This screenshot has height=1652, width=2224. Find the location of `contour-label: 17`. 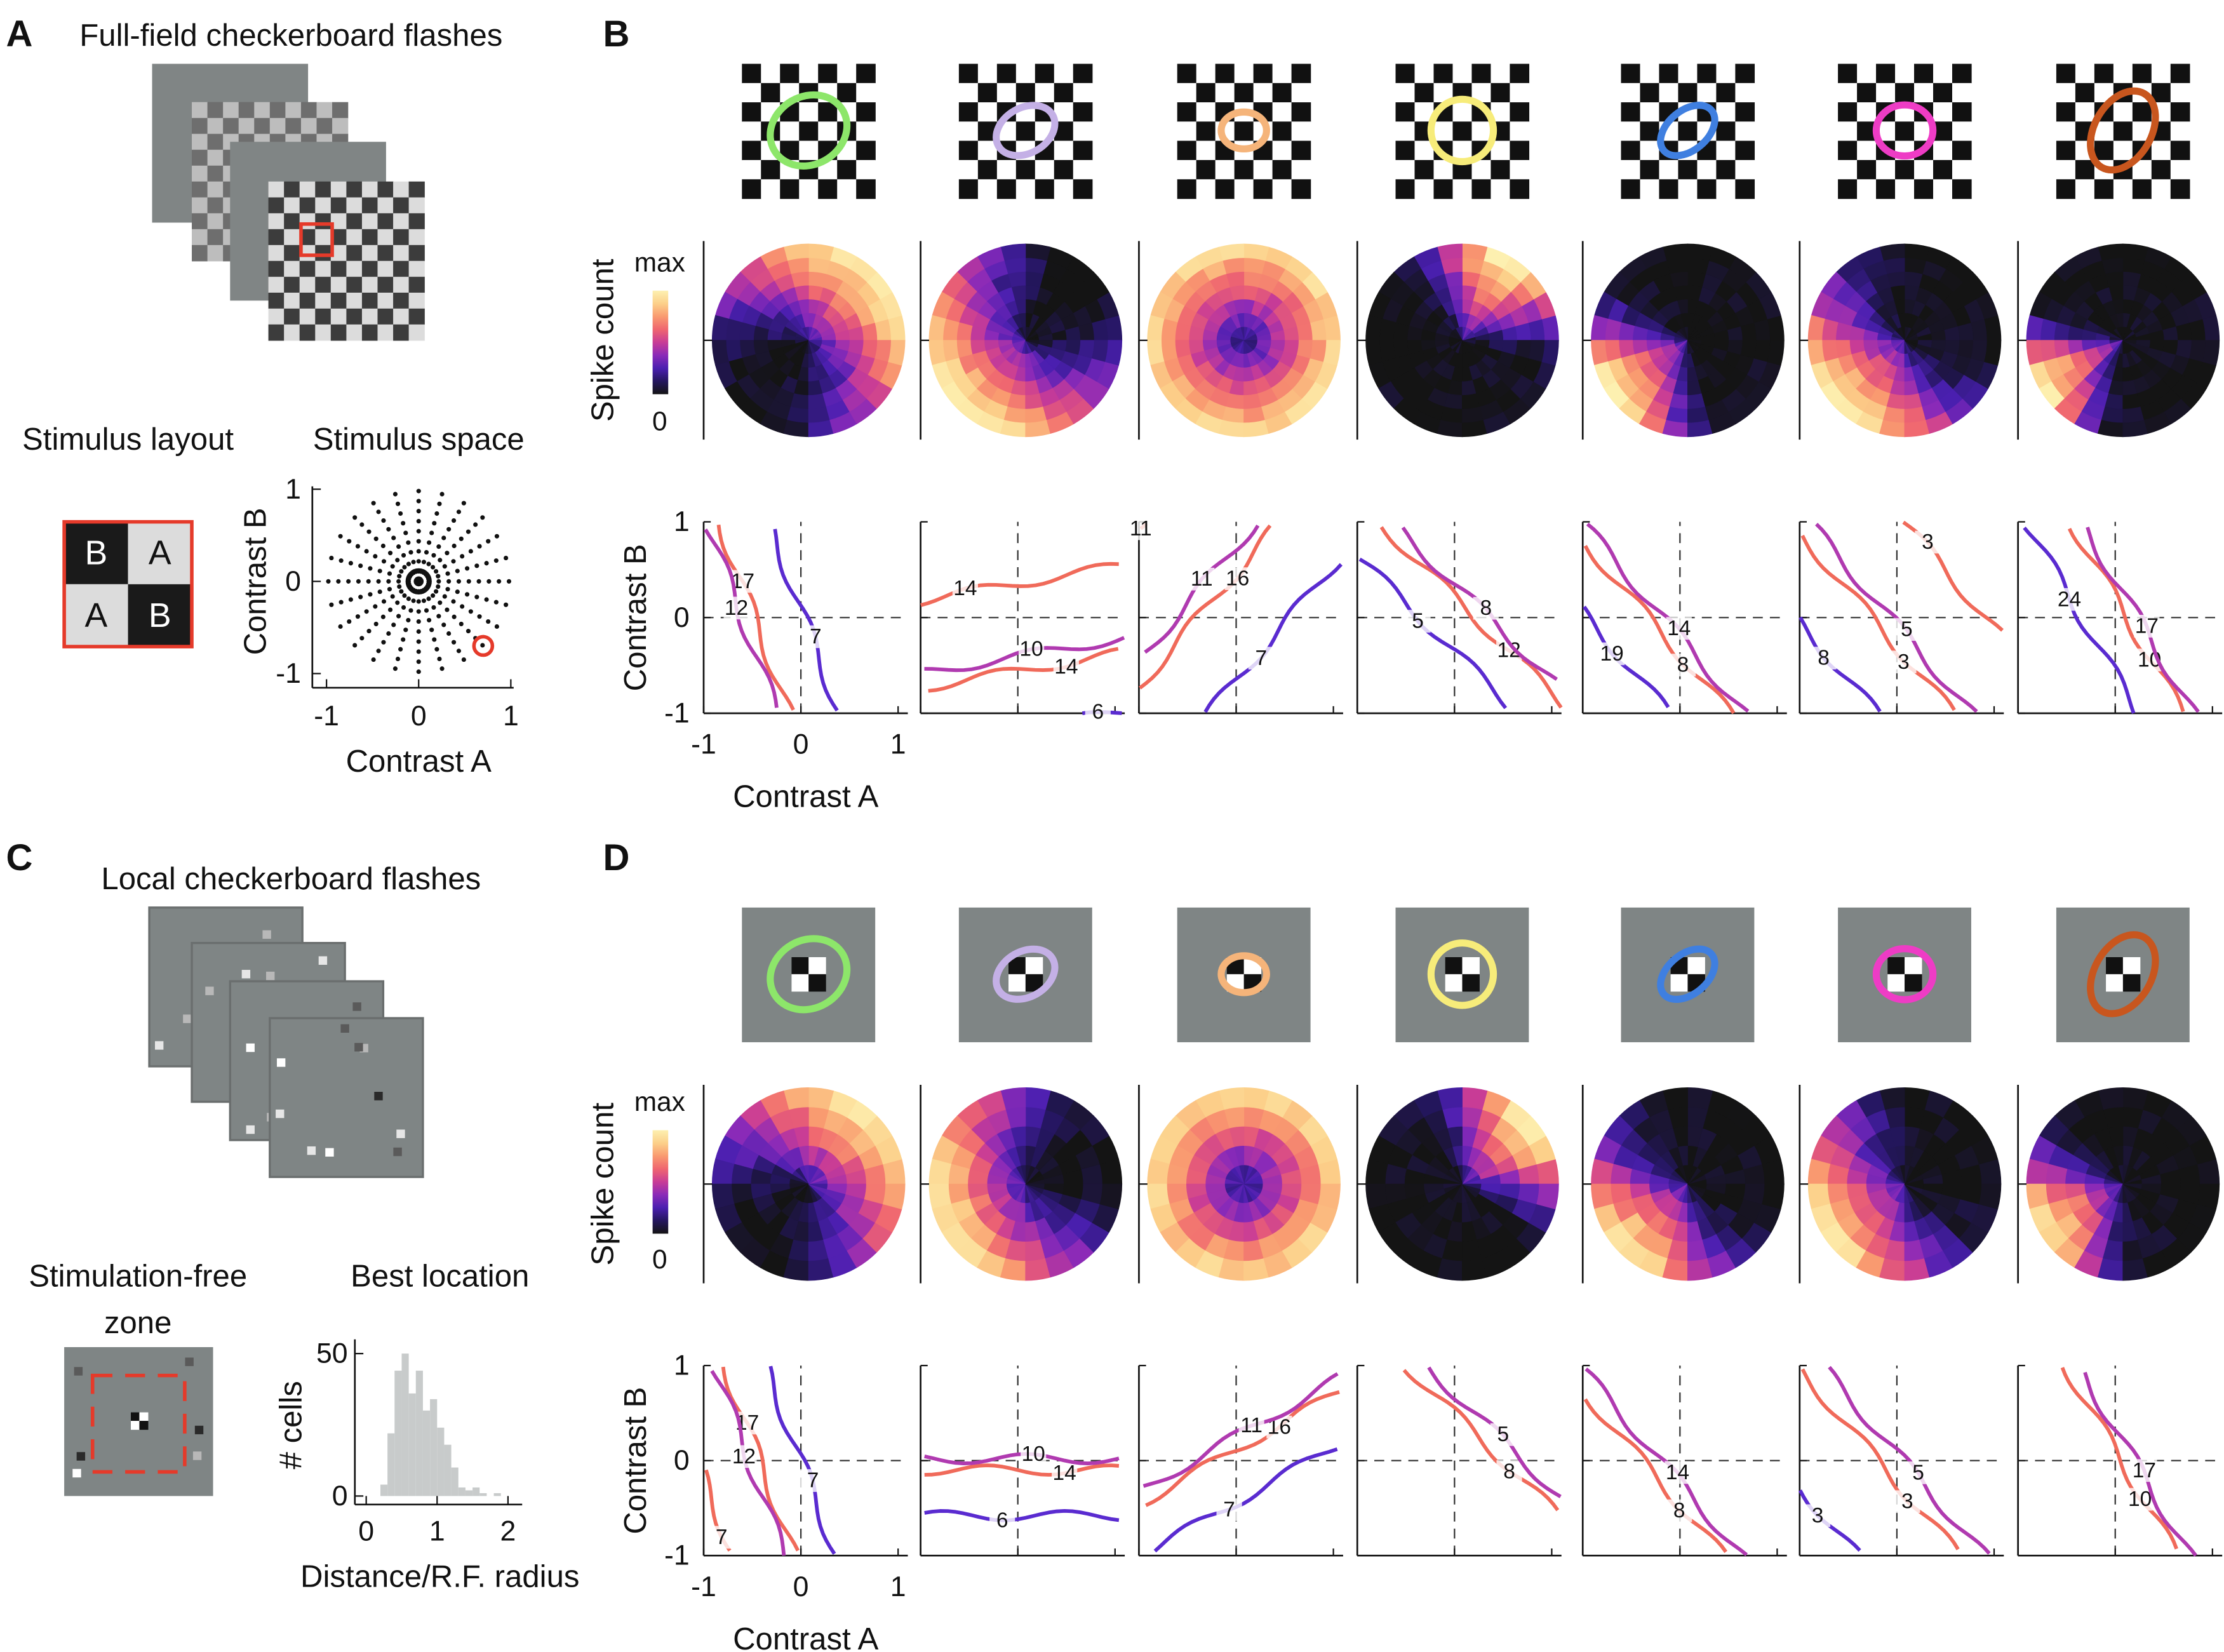

contour-label: 17 is located at coordinates (2144, 1470).